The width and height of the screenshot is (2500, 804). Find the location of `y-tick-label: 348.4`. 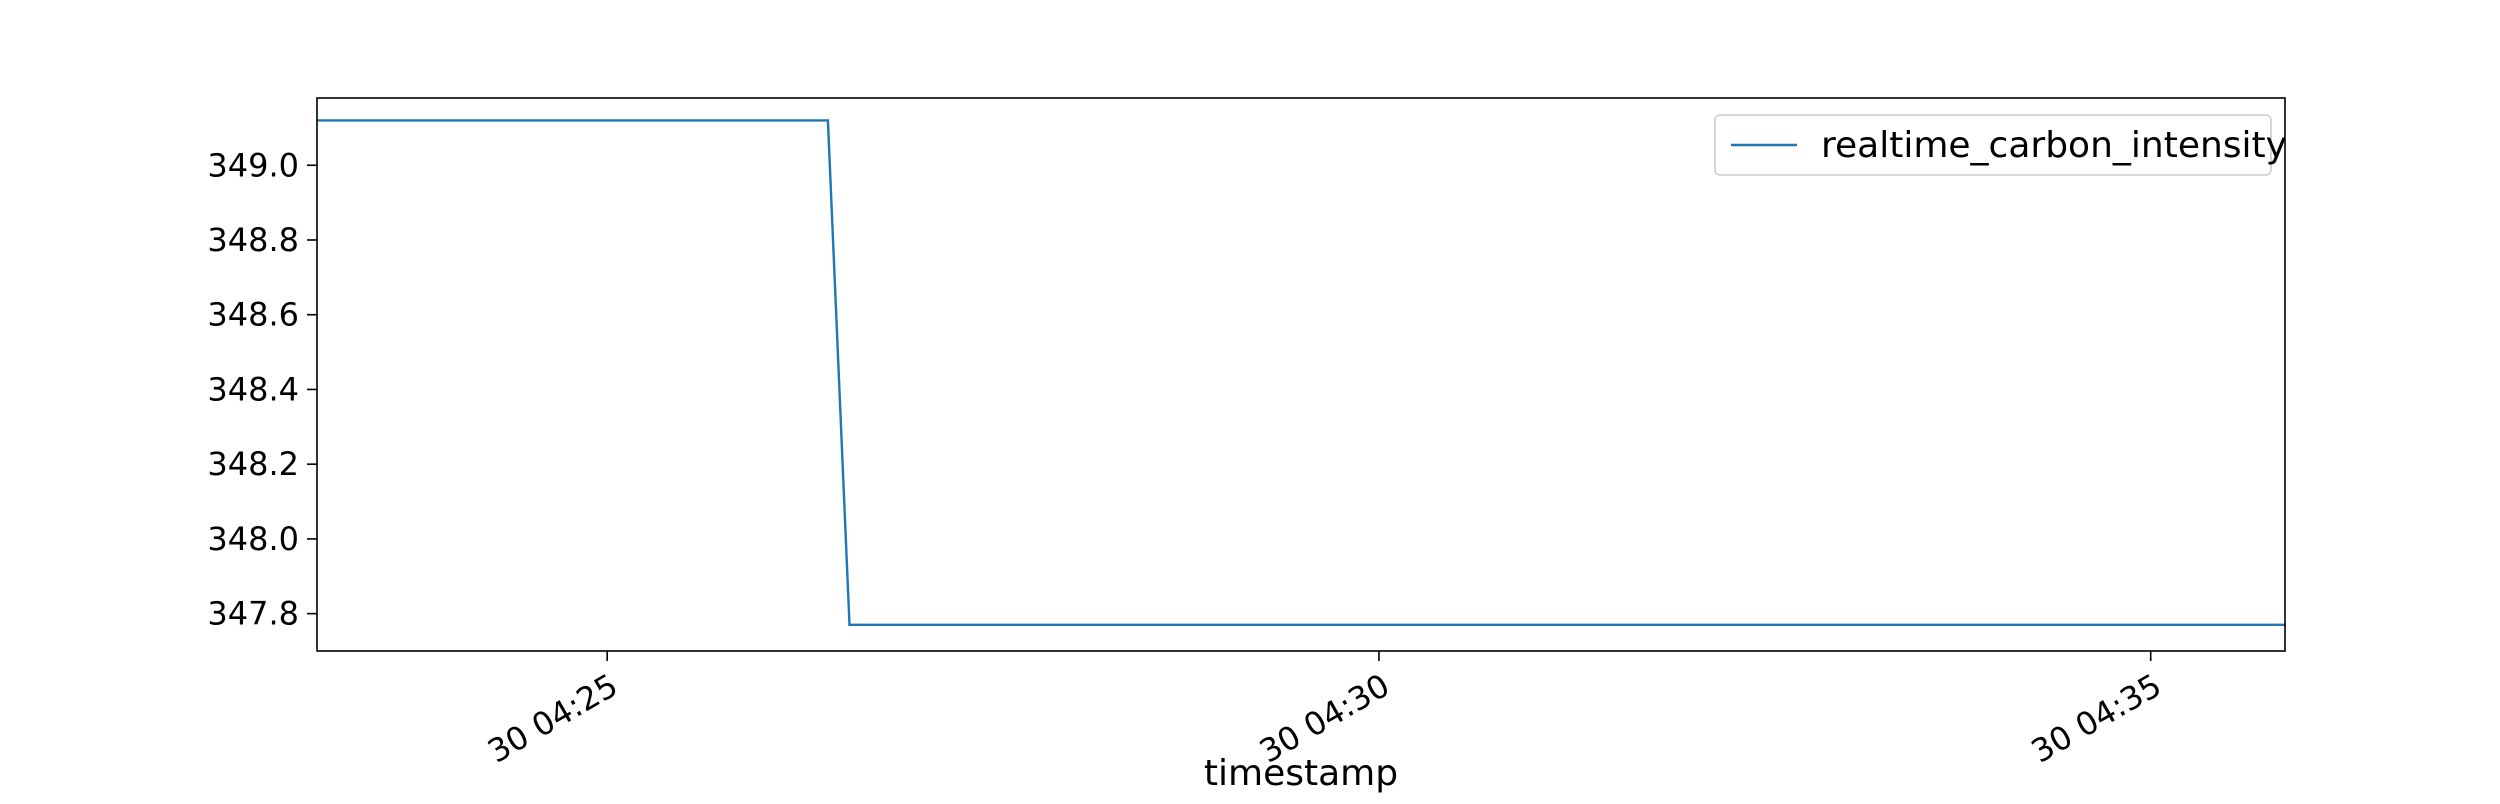

y-tick-label: 348.4 is located at coordinates (253, 389).